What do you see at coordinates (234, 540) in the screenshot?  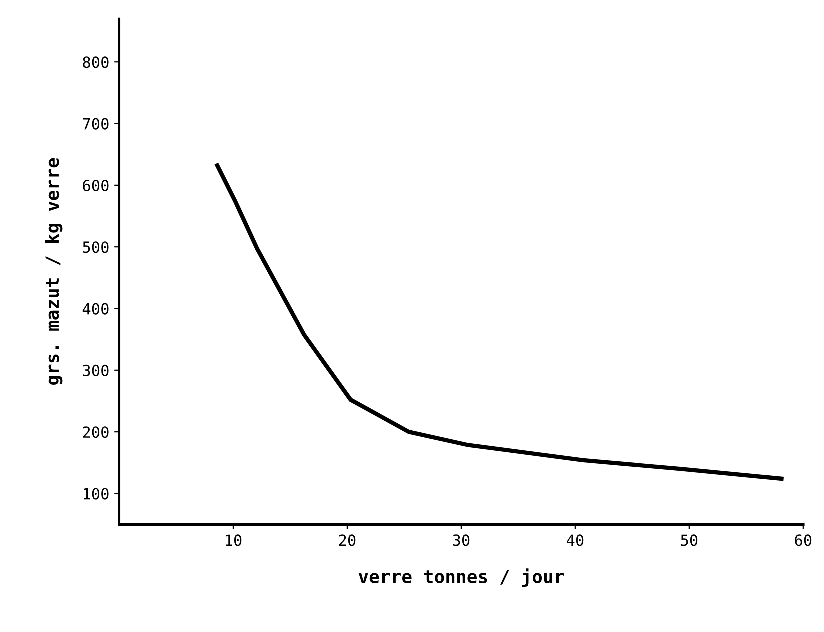 I see `x-tick-label: 10` at bounding box center [234, 540].